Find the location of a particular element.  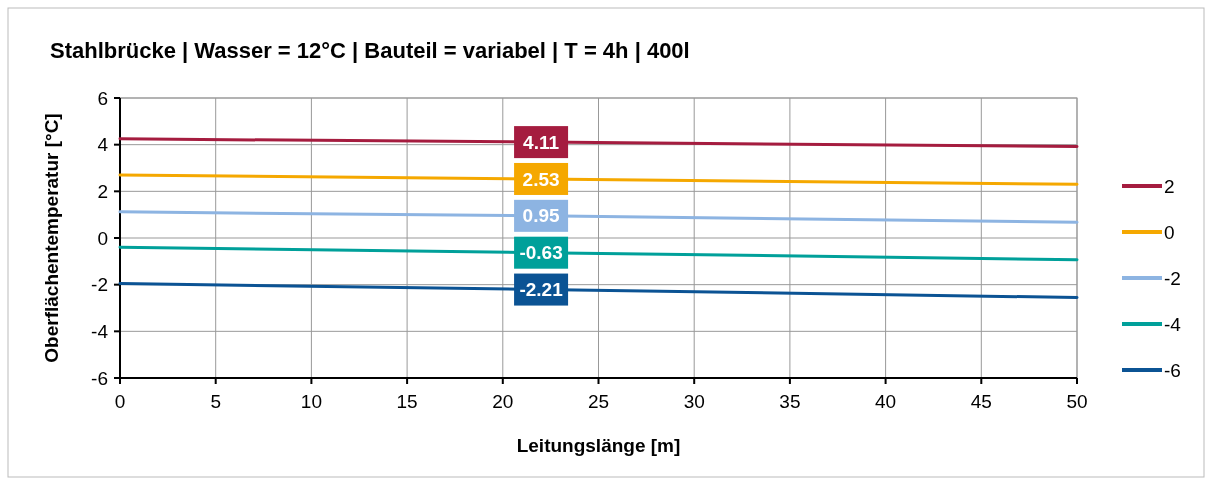

data-label: 2.53 is located at coordinates (541, 179).